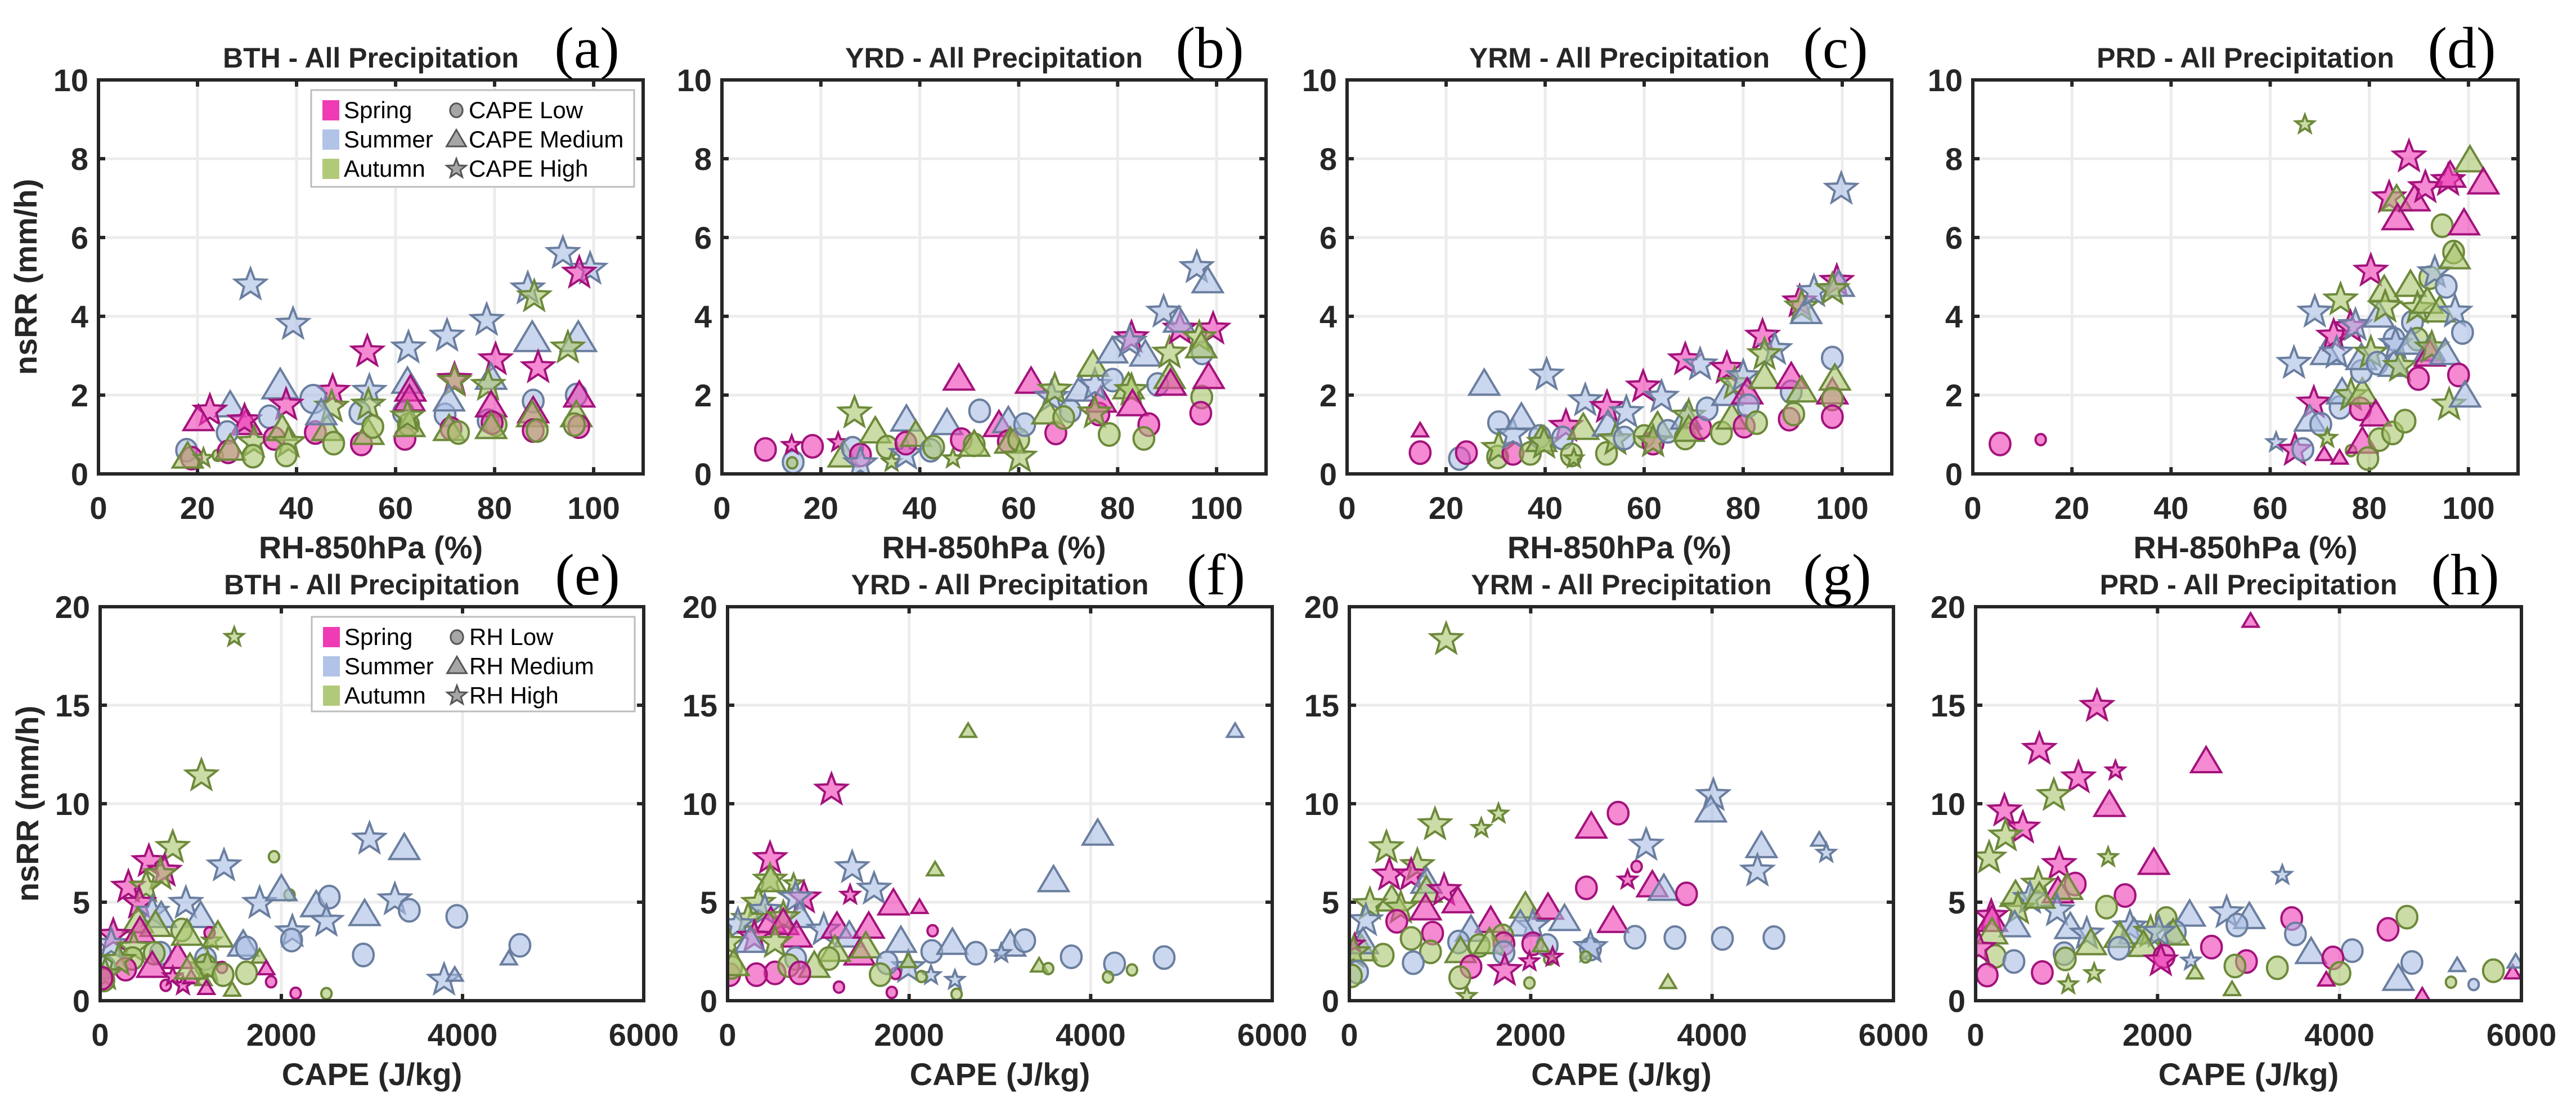 This screenshot has width=2576, height=1111. Describe the element at coordinates (72, 804) in the screenshot. I see `y-tick-label: 10` at that location.